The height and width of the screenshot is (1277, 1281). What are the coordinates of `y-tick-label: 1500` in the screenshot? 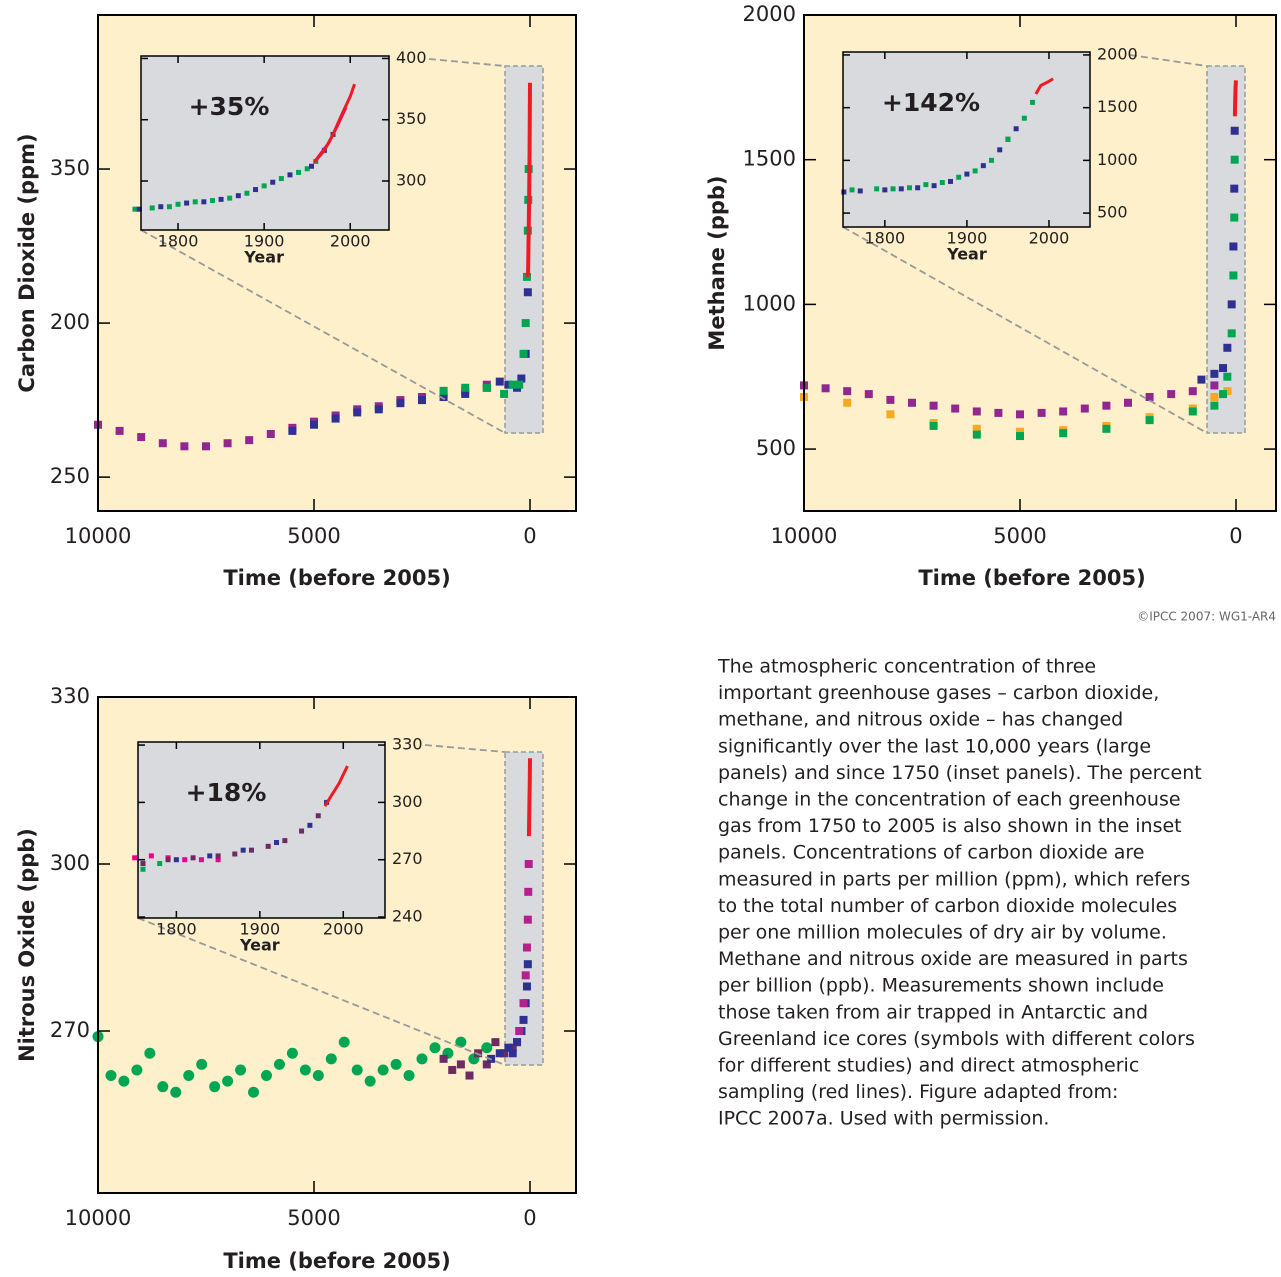 It's located at (769, 159).